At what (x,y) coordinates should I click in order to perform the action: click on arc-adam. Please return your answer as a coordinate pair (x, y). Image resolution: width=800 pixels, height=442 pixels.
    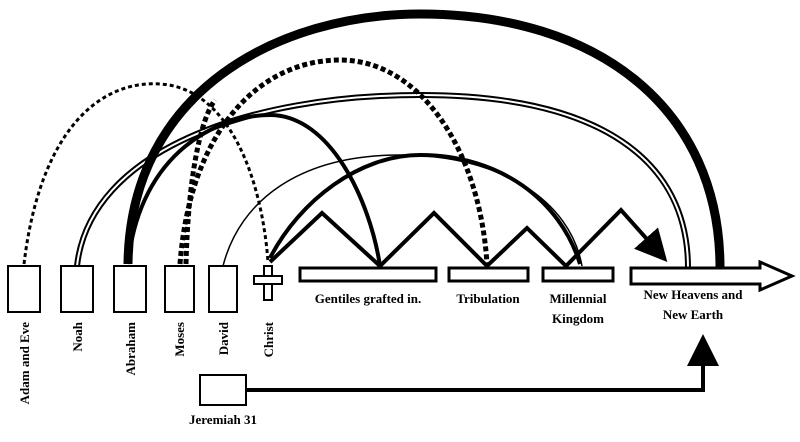
    Looking at the image, I should click on (146, 173).